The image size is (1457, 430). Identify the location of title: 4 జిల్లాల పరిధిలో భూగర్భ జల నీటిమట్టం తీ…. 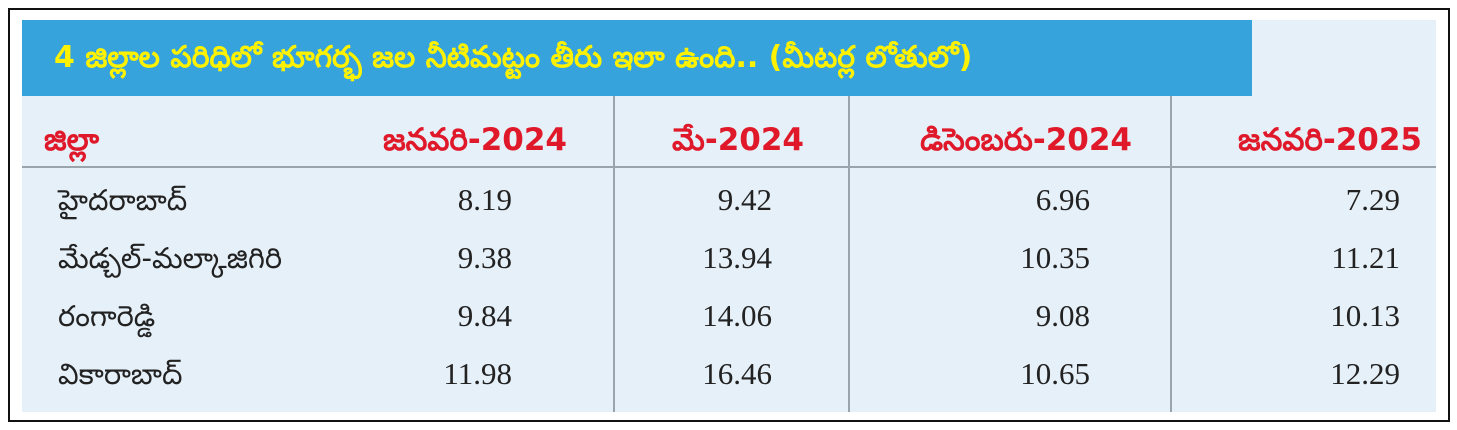
(637, 58).